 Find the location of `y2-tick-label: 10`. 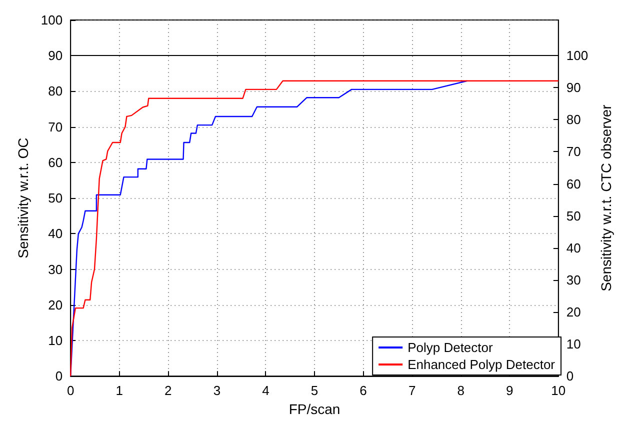

y2-tick-label: 10 is located at coordinates (573, 344).